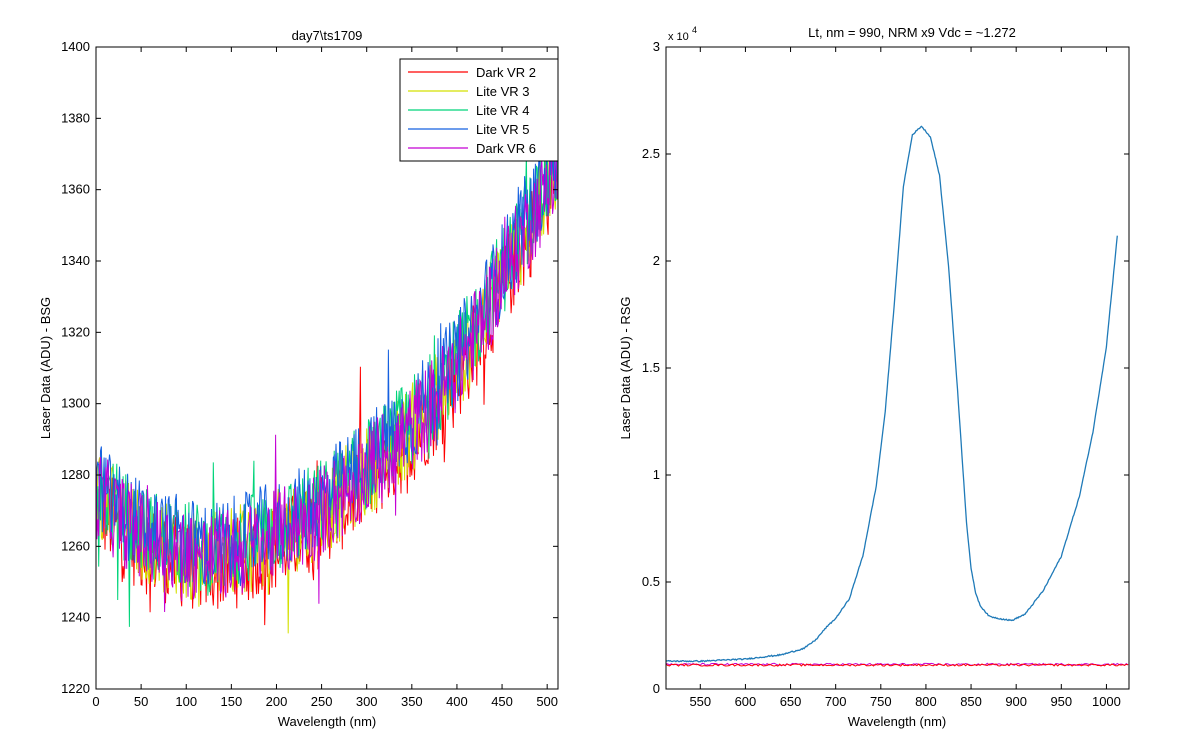  I want to click on y-tick-label: 1320, so click(75, 331).